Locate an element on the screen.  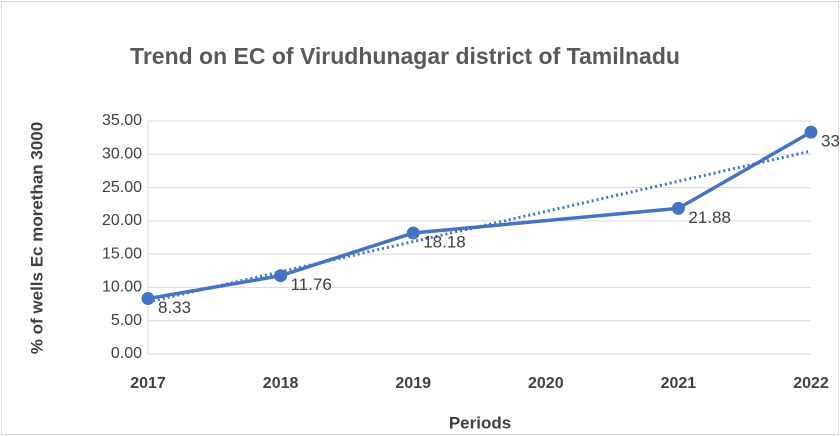
y-tick-label: 25.00 is located at coordinates (122, 187).